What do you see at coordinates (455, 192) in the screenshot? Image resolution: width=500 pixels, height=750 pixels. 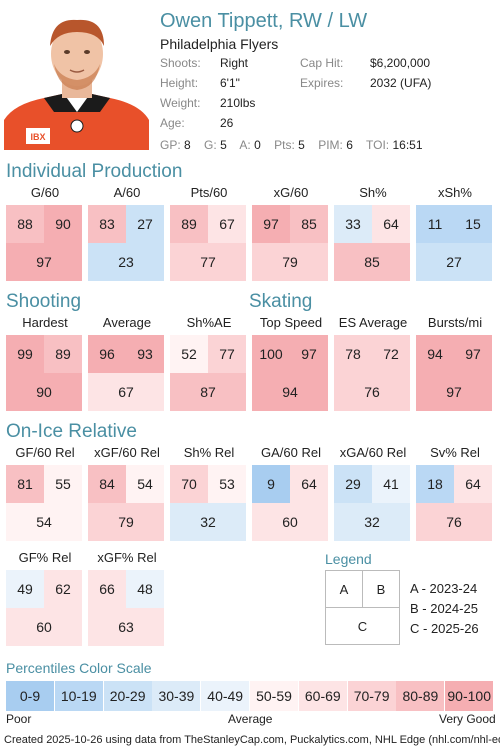 I see `stat-label-xsh: xSh%` at bounding box center [455, 192].